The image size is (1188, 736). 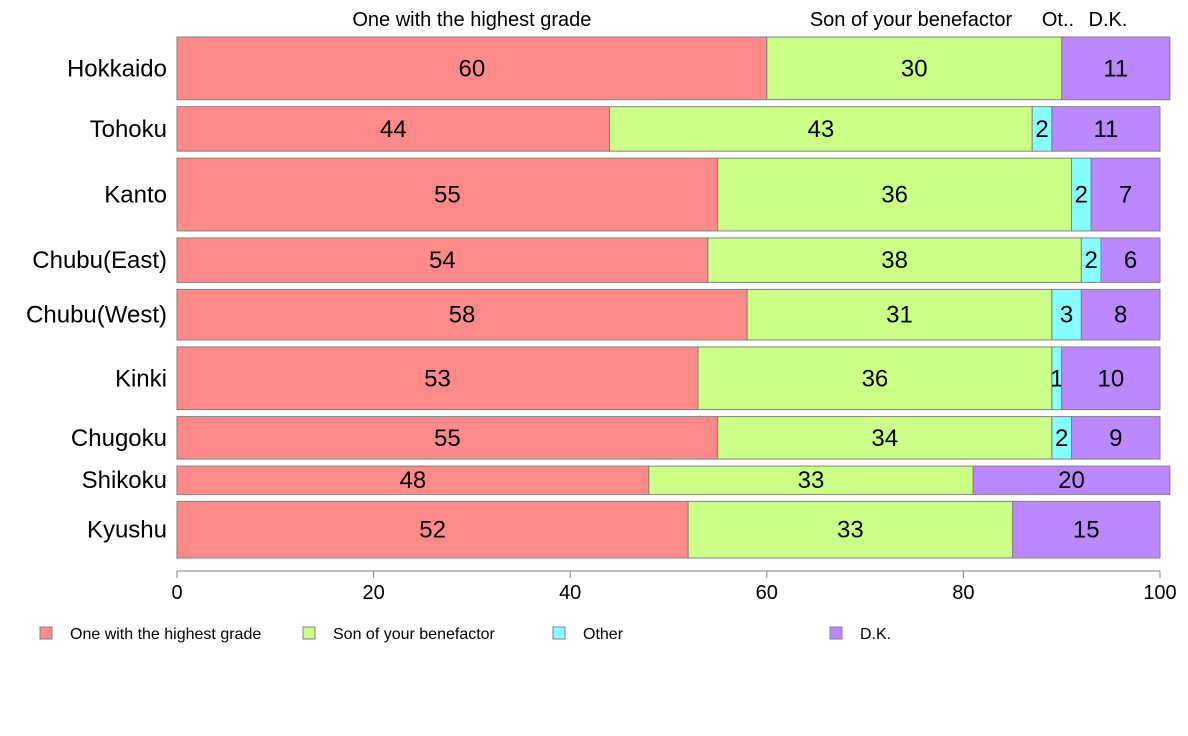 I want to click on row-label: Tohoku, so click(x=128, y=129).